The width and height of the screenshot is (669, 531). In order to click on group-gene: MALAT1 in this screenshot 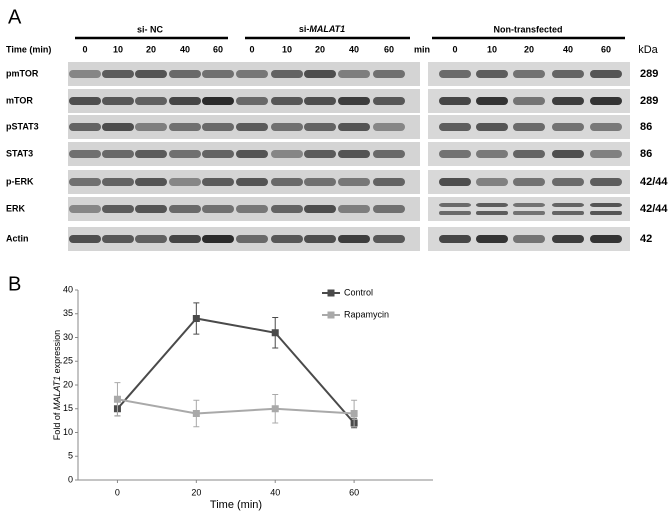, I will do `click(327, 29)`.